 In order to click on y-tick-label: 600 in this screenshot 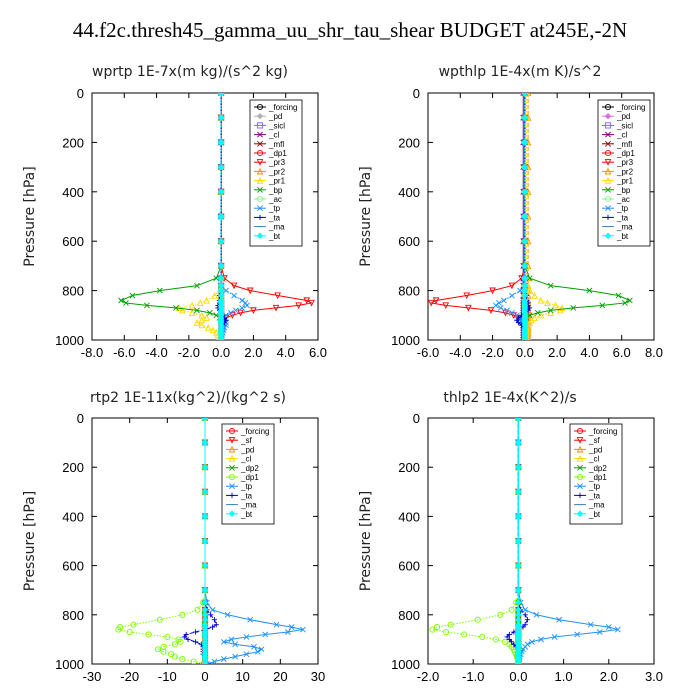, I will do `click(73, 566)`.